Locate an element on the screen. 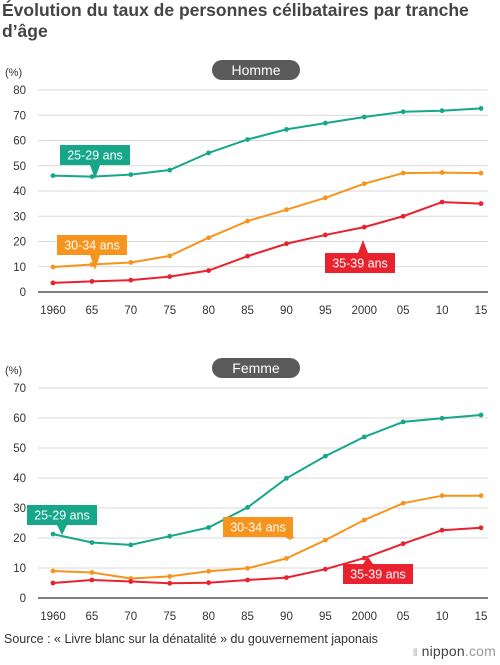 This screenshot has width=500, height=665. series-line-25-29-ans is located at coordinates (267, 142).